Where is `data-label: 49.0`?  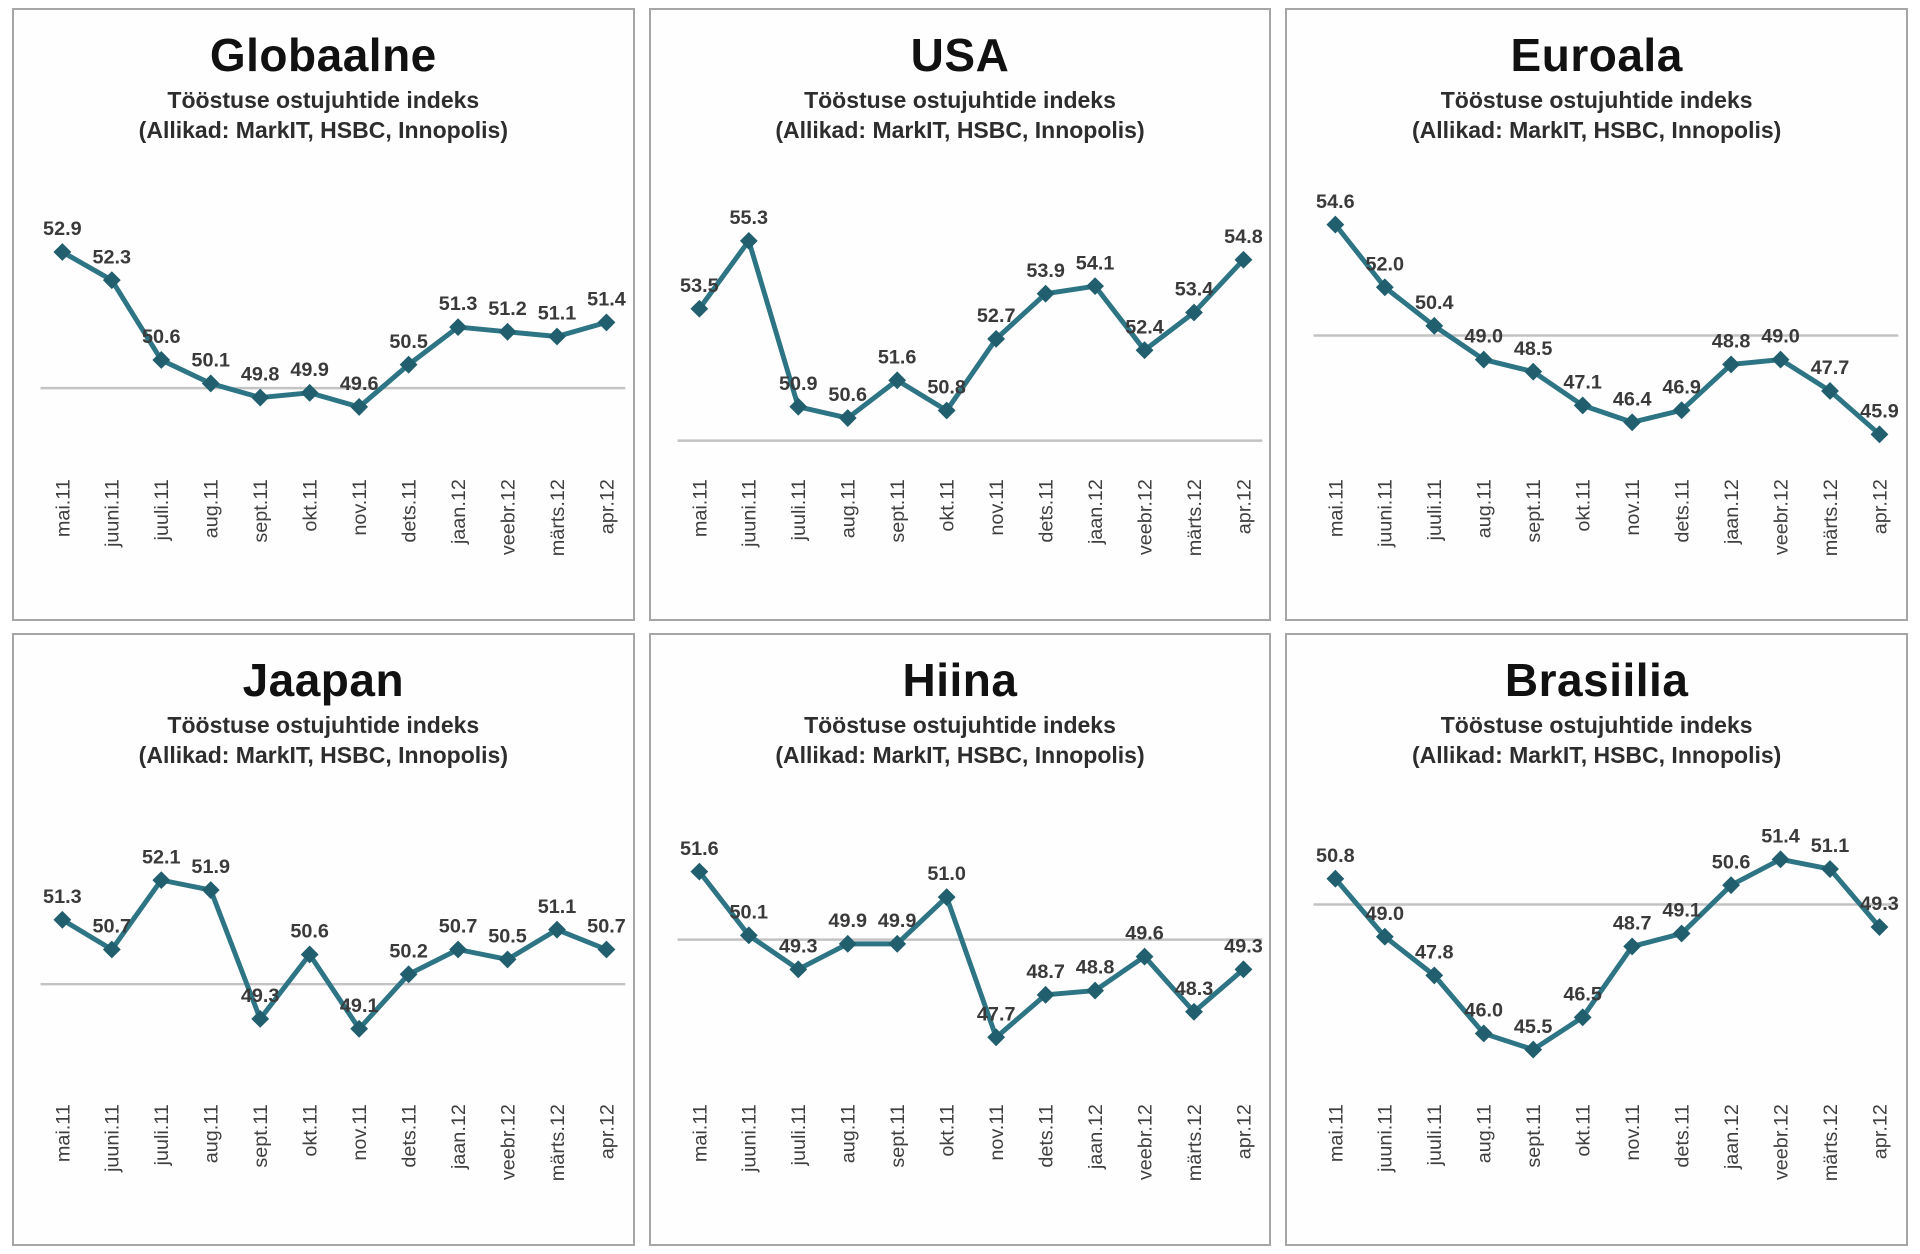 data-label: 49.0 is located at coordinates (1484, 336).